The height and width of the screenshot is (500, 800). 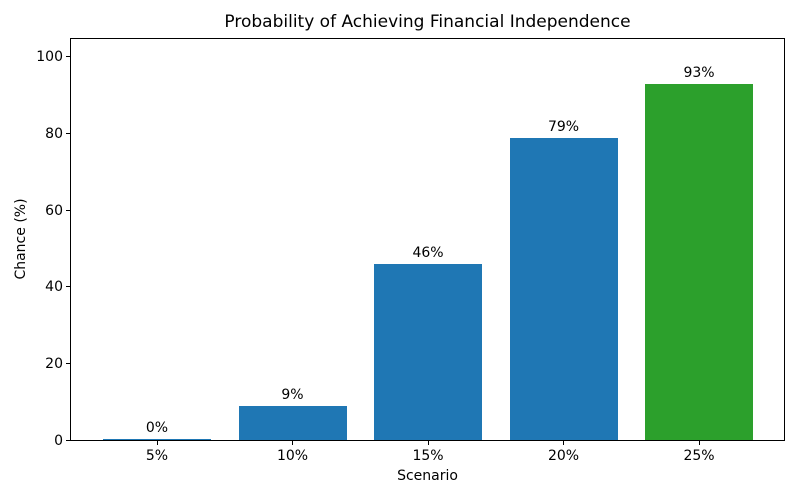 I want to click on x-tick-label: 25%, so click(x=699, y=456).